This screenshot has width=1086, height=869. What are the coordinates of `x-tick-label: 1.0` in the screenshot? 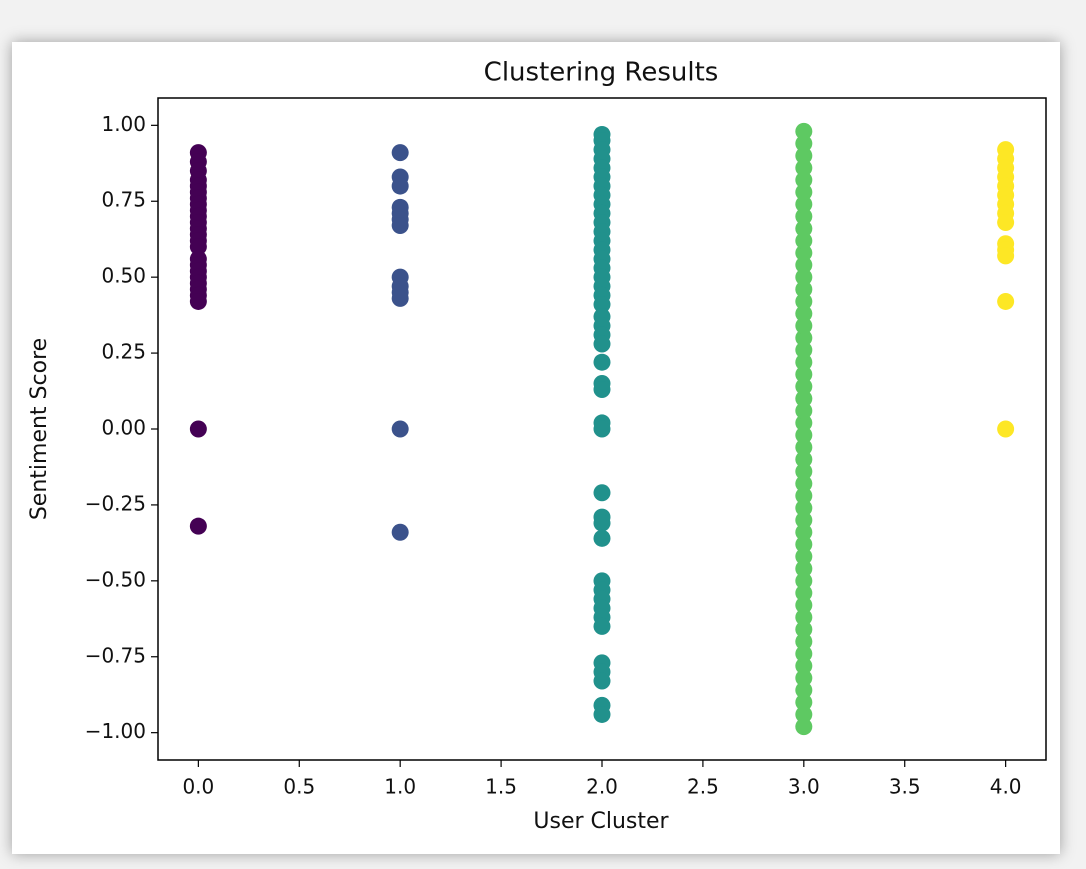 It's located at (400, 787).